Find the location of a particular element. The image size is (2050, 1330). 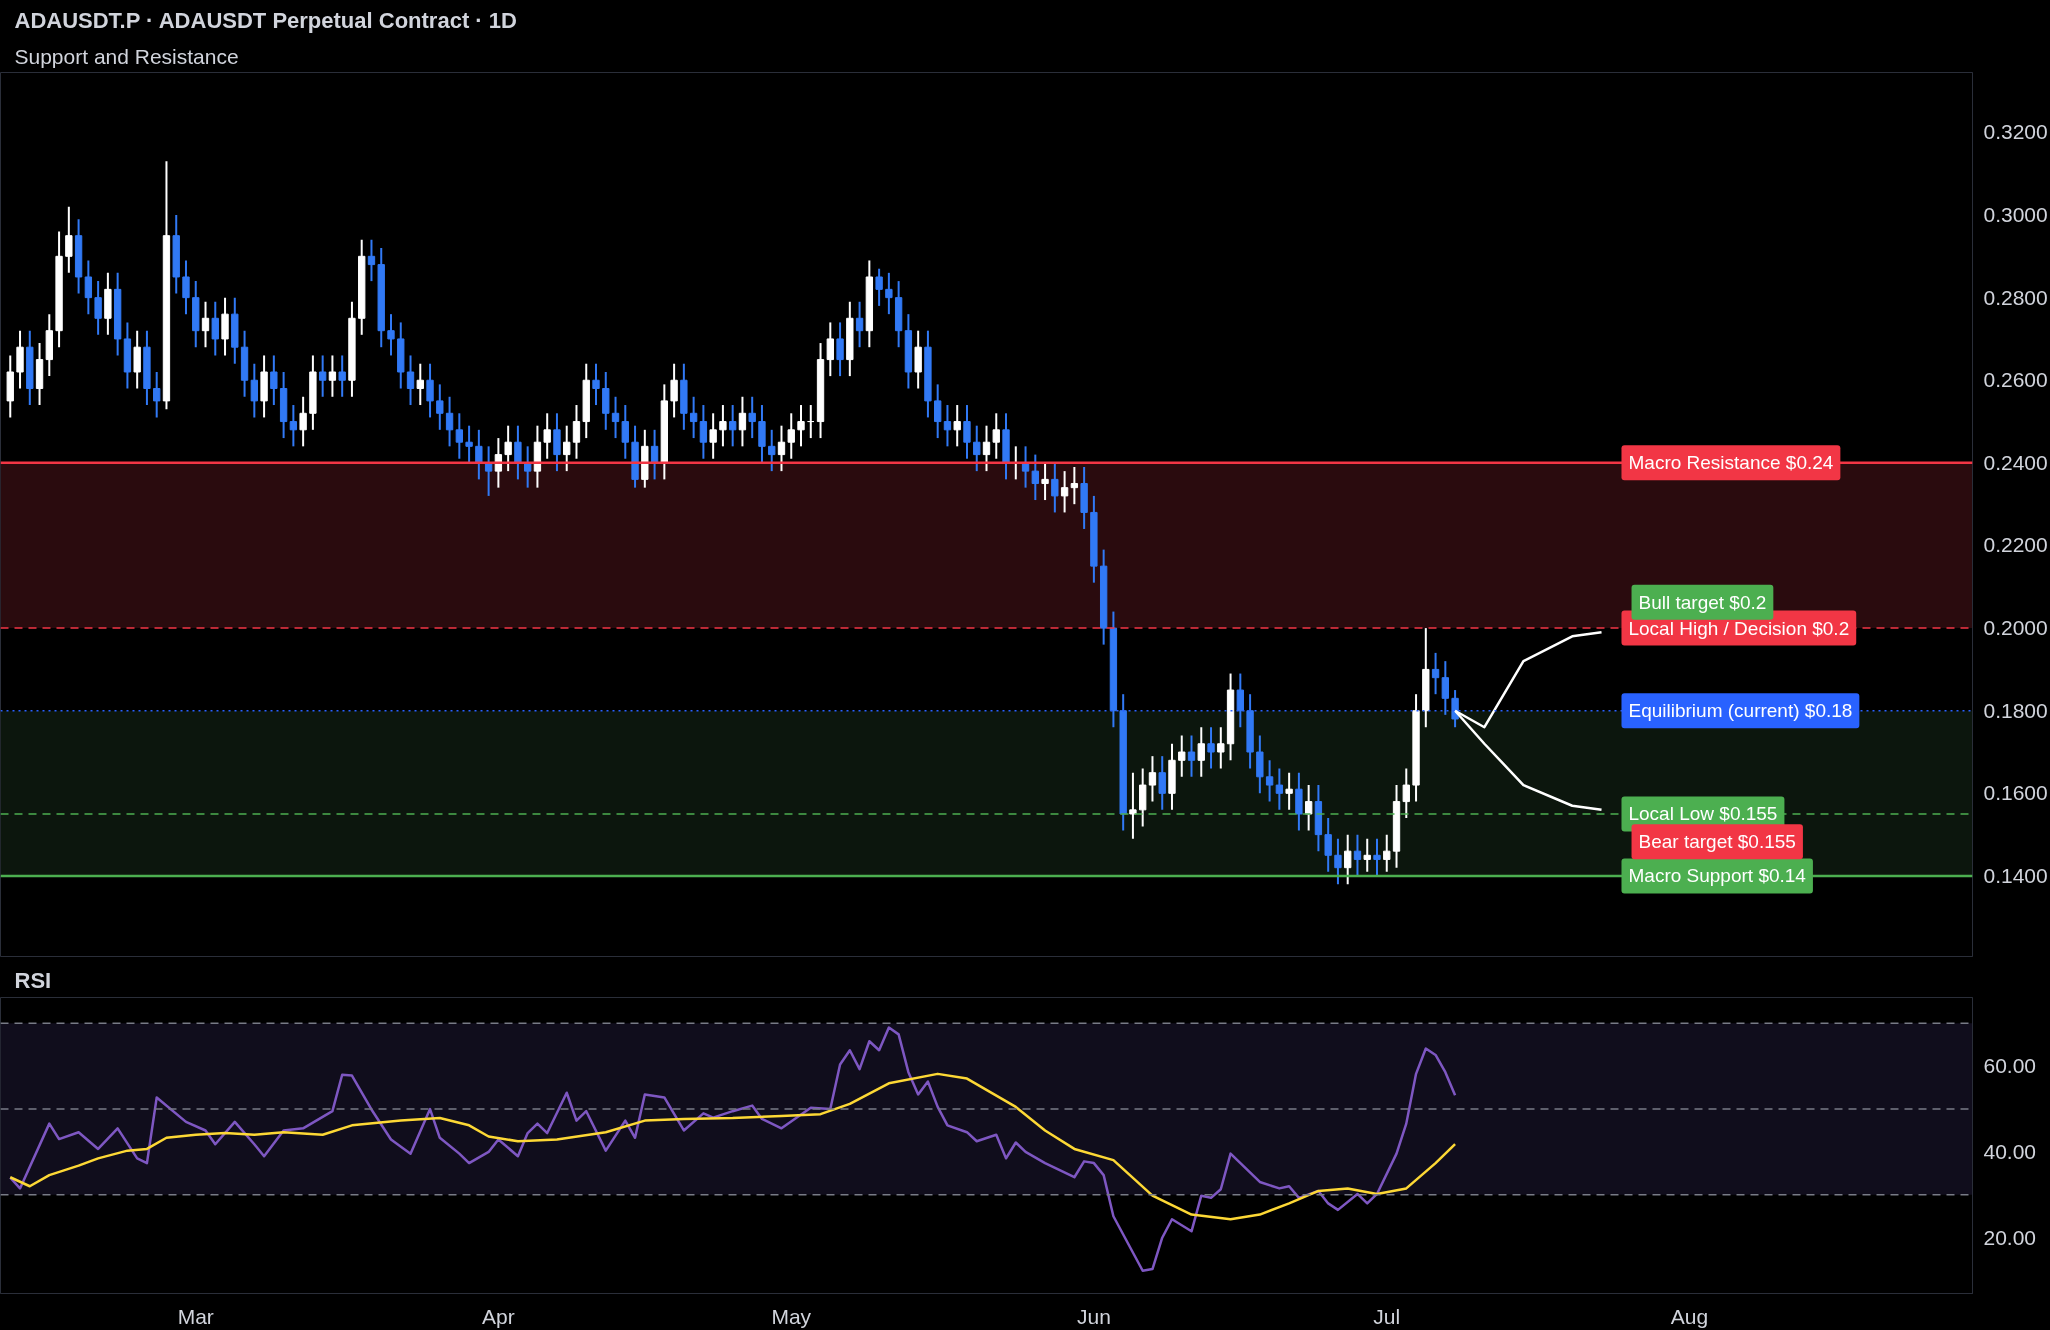

x-tick-label: Apr is located at coordinates (498, 1316).